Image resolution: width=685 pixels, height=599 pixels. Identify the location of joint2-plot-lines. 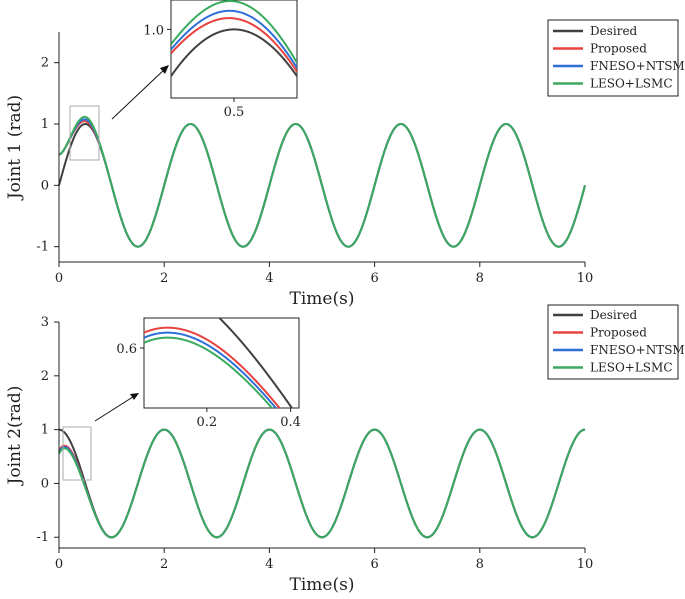
(322, 483).